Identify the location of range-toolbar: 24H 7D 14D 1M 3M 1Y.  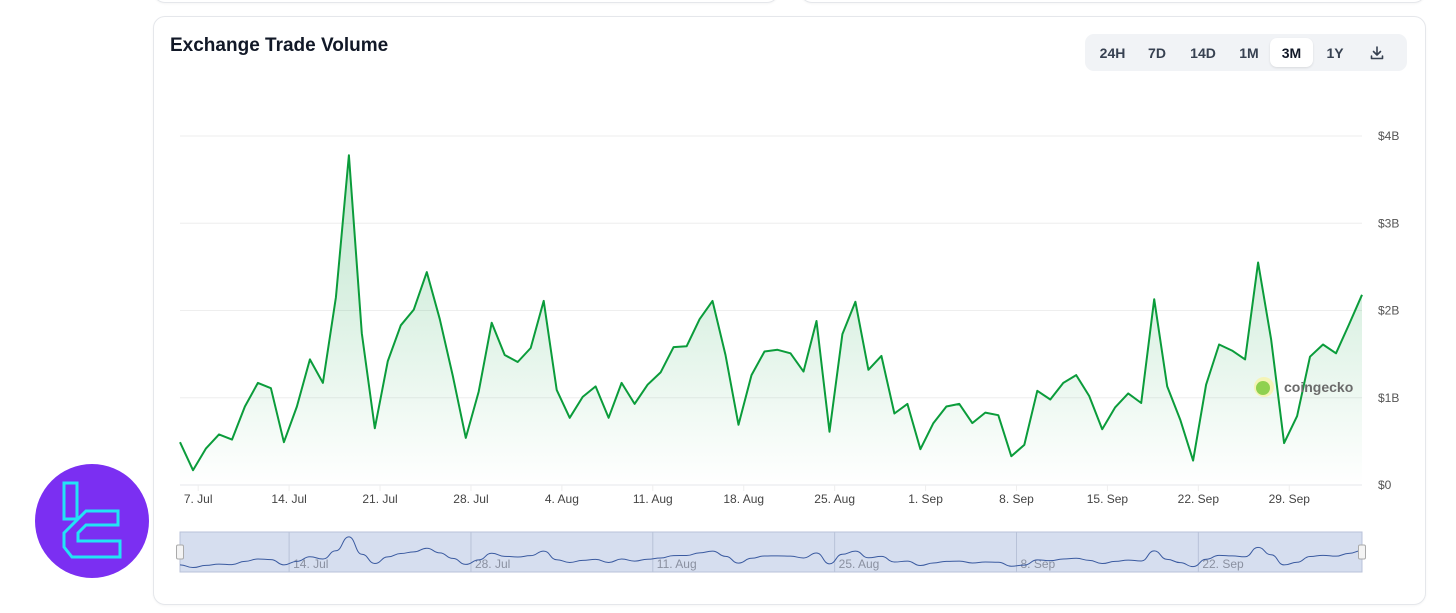
(1246, 52).